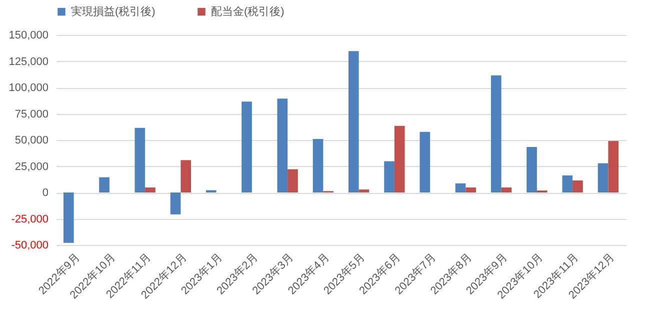  Describe the element at coordinates (28, 36) in the screenshot. I see `y-tick-label: 150,000` at that location.